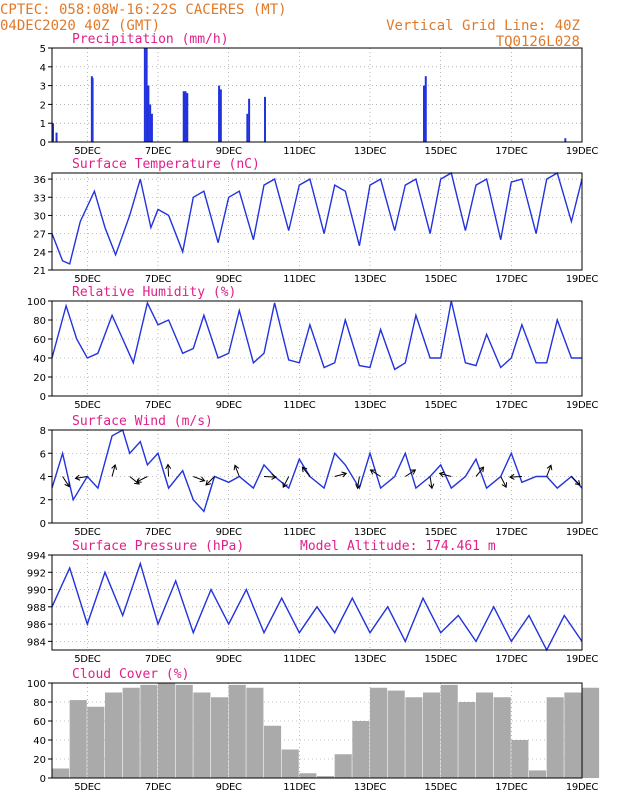  I want to click on x-tick-label: 5DEC, so click(87, 787).